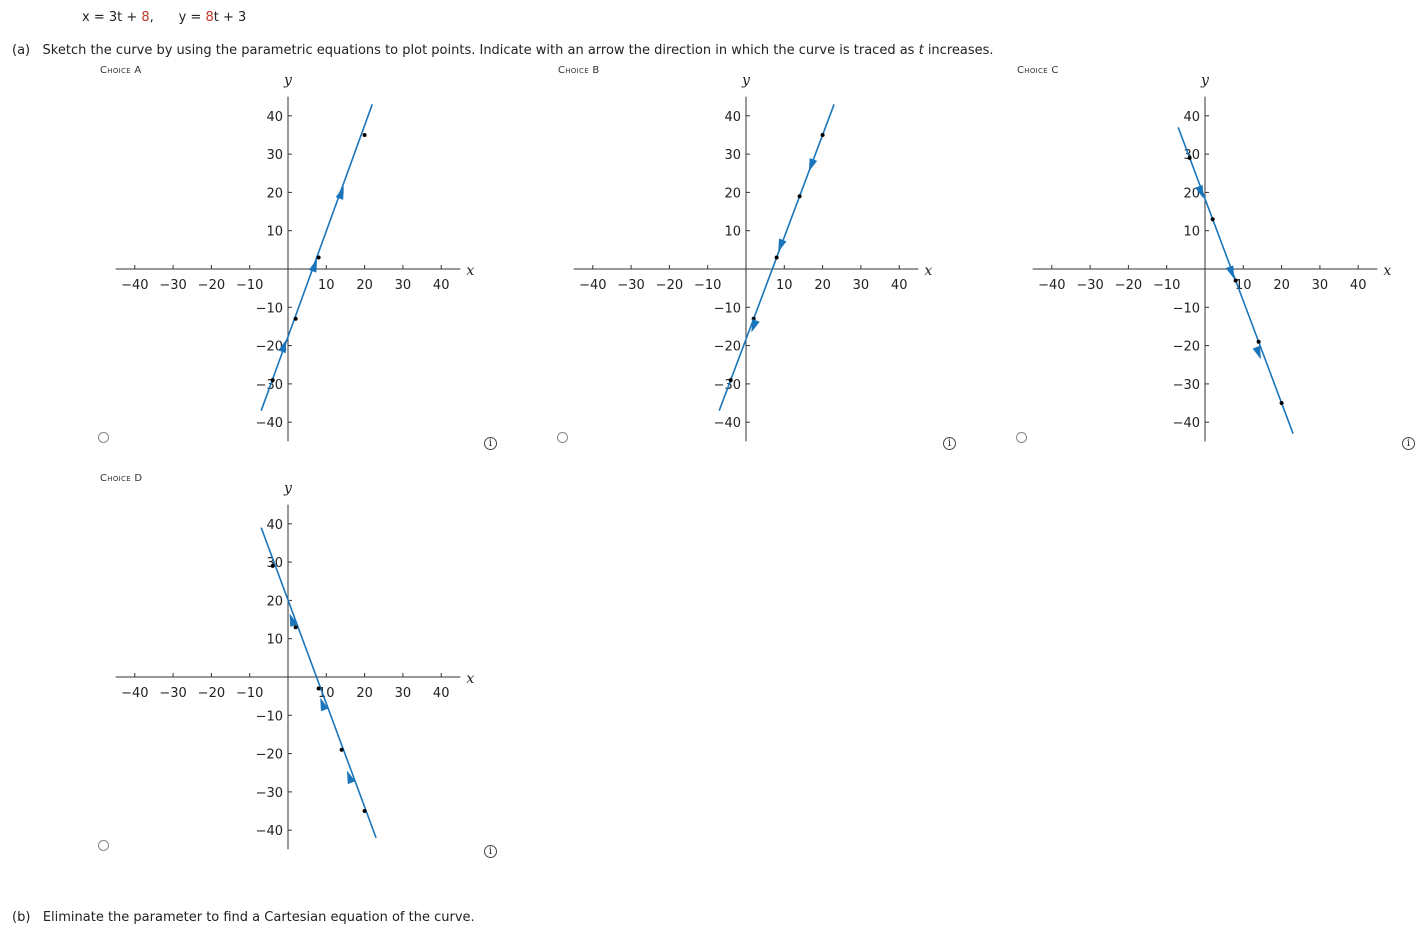 The width and height of the screenshot is (1425, 936). Describe the element at coordinates (230, 17) in the screenshot. I see `eq-y-suffix: t + 3` at that location.